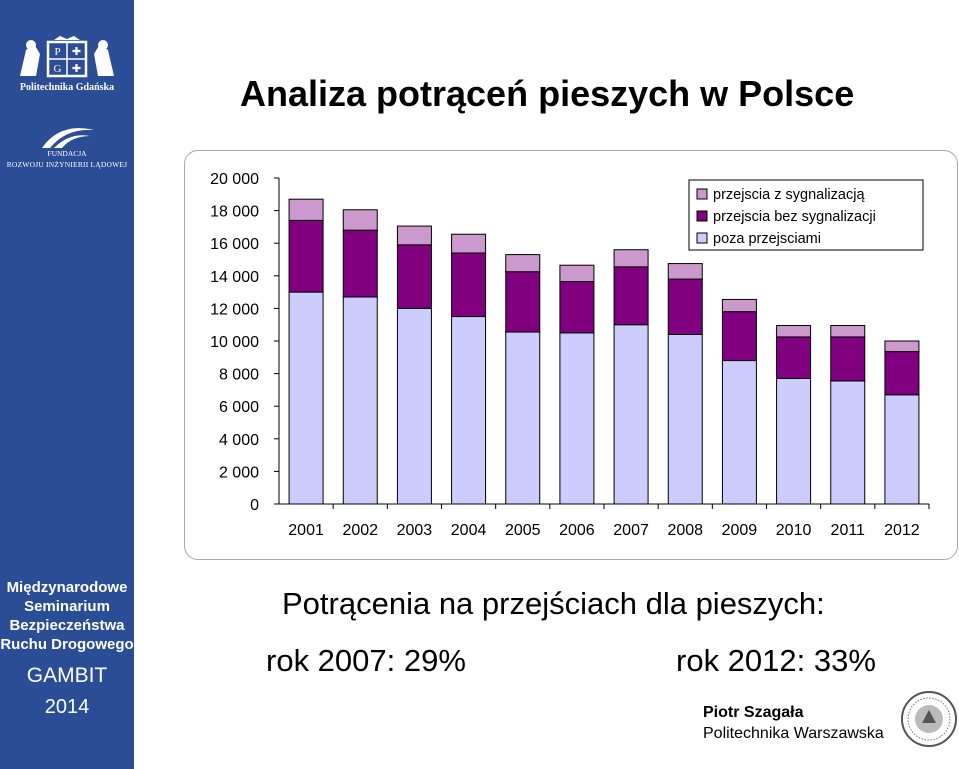  What do you see at coordinates (306, 530) in the screenshot?
I see `x-tick-label: 2001` at bounding box center [306, 530].